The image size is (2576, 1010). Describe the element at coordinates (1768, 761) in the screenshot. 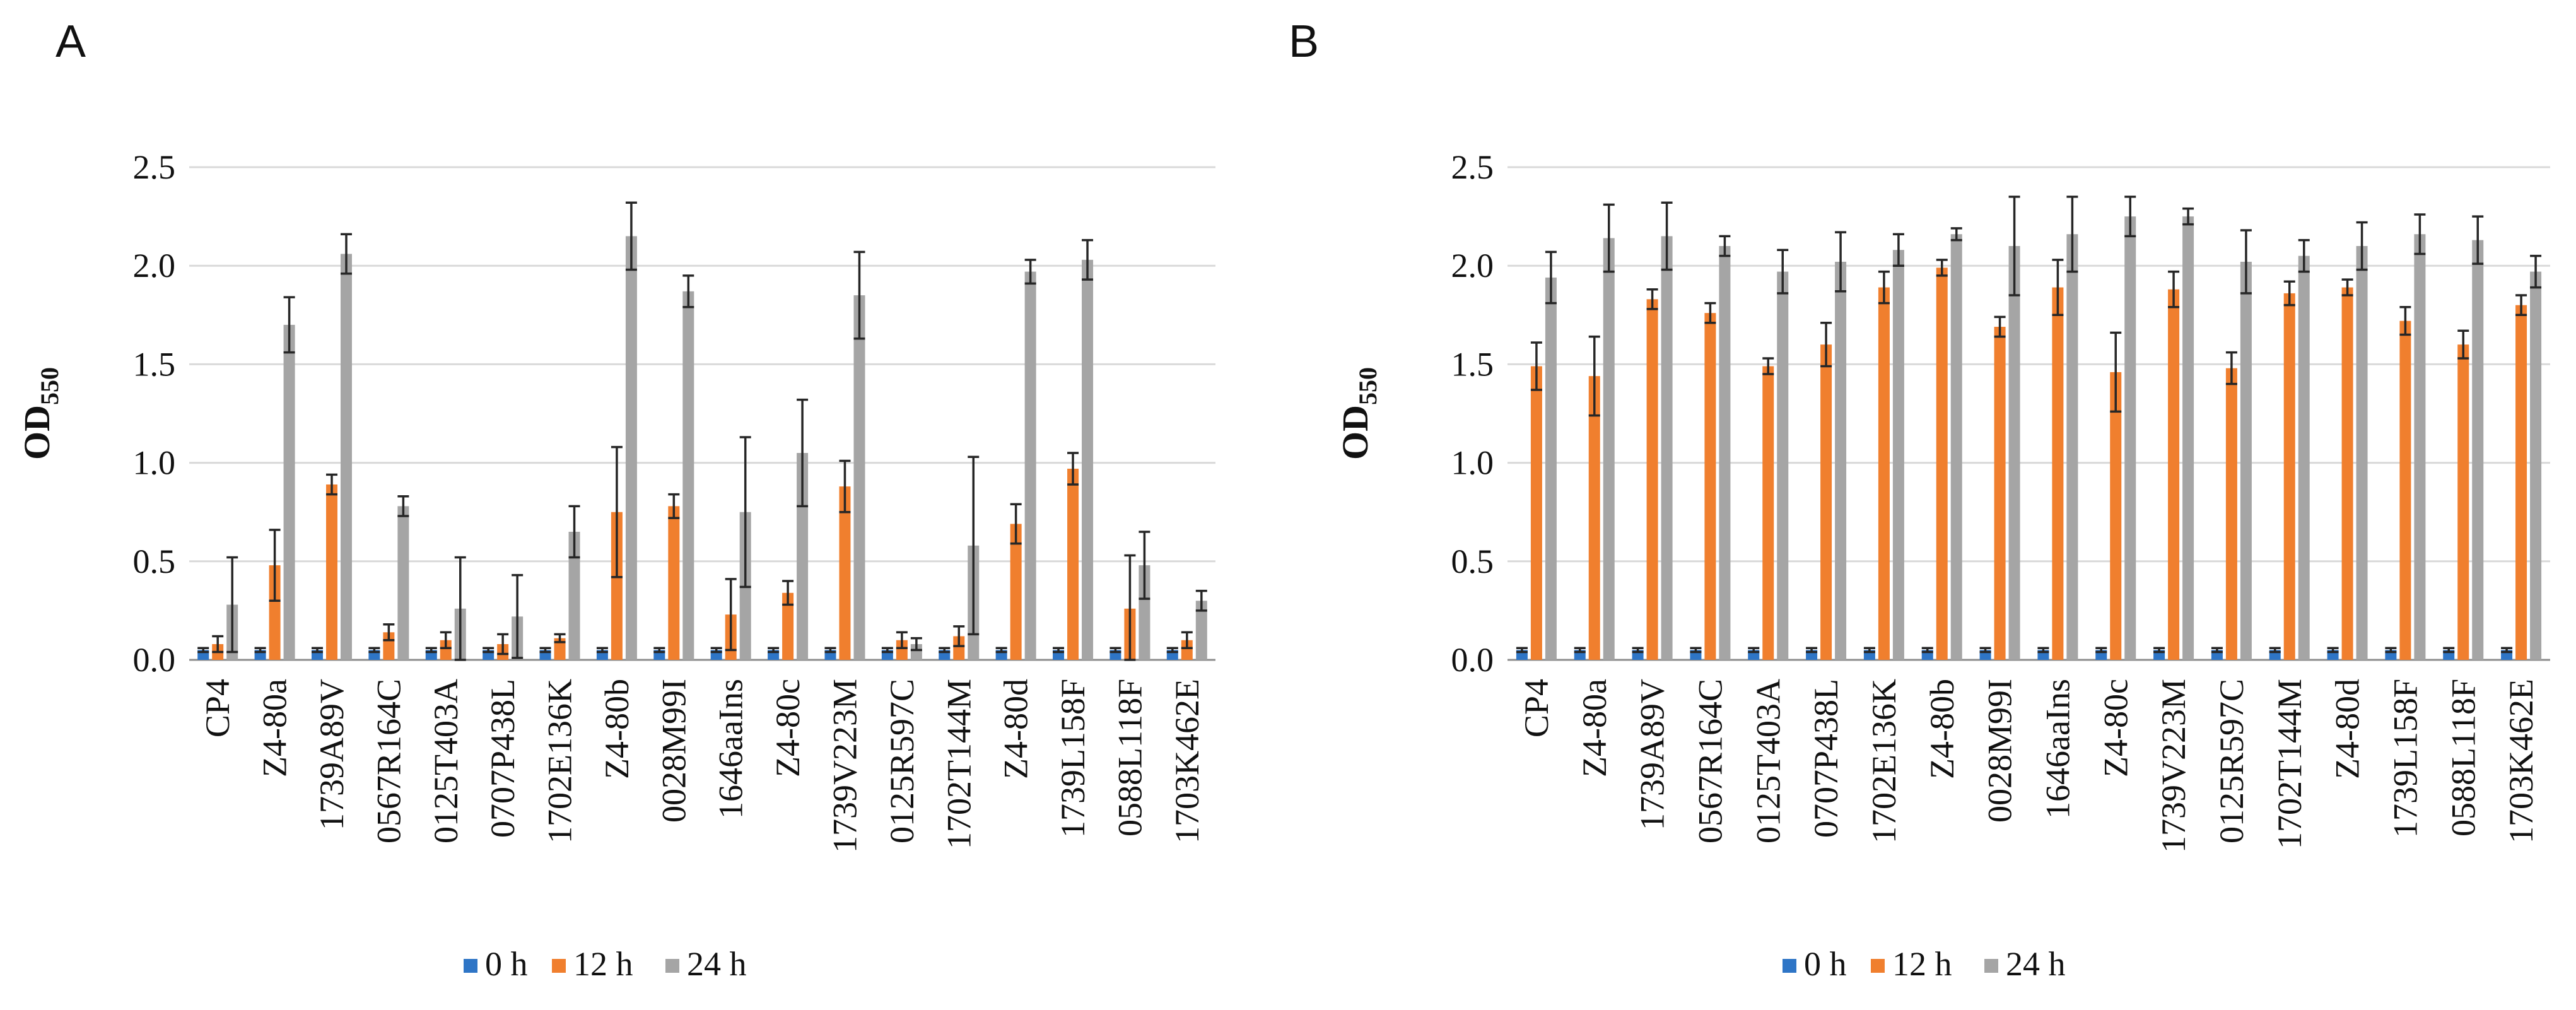

I see `x-tick-label: 0125T403A` at that location.